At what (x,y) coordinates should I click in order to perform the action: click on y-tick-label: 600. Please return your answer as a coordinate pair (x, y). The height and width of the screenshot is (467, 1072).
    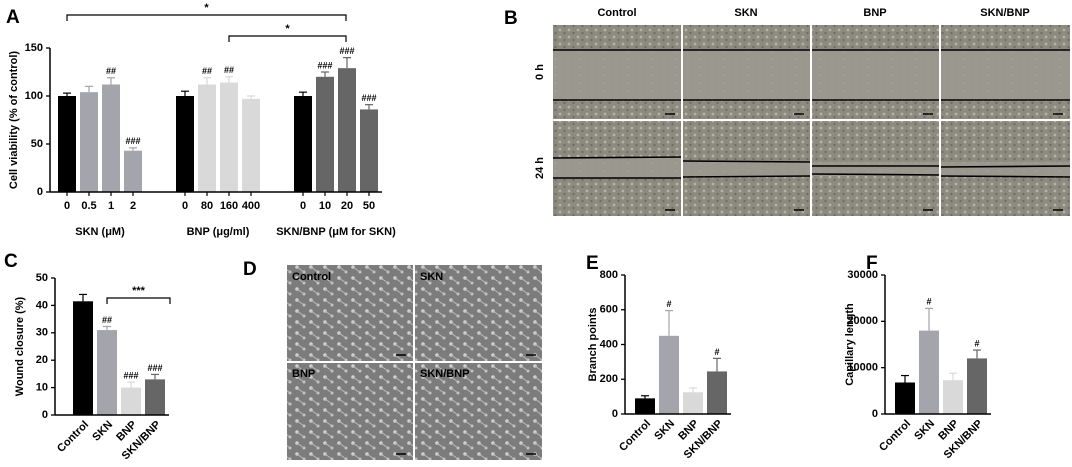
    Looking at the image, I should click on (609, 310).